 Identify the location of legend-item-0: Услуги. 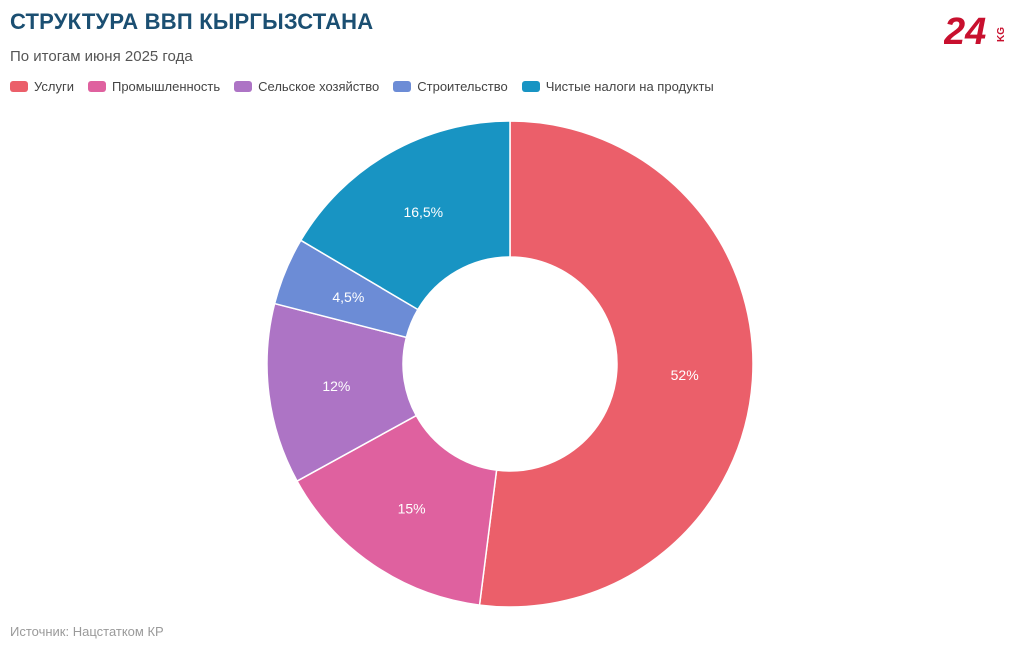
(42, 86).